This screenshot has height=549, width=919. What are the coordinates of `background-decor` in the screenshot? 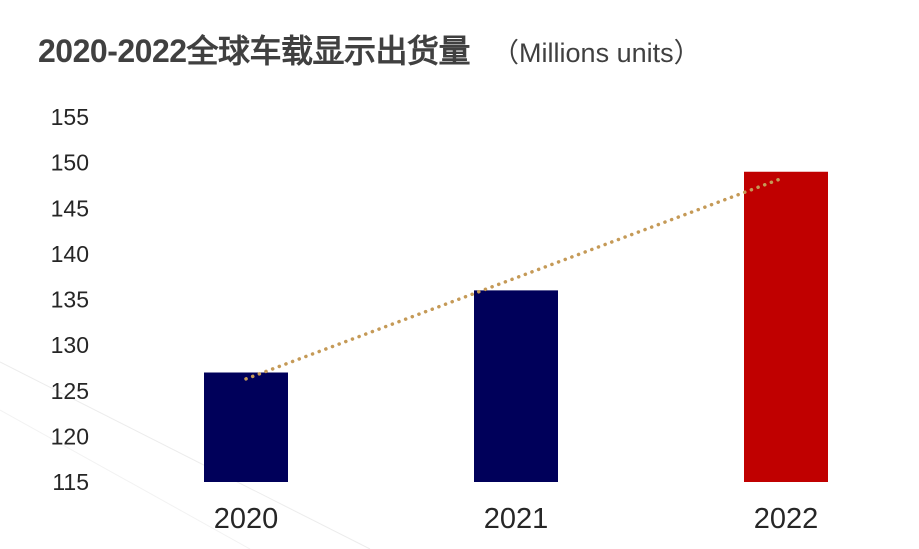 It's located at (185, 455).